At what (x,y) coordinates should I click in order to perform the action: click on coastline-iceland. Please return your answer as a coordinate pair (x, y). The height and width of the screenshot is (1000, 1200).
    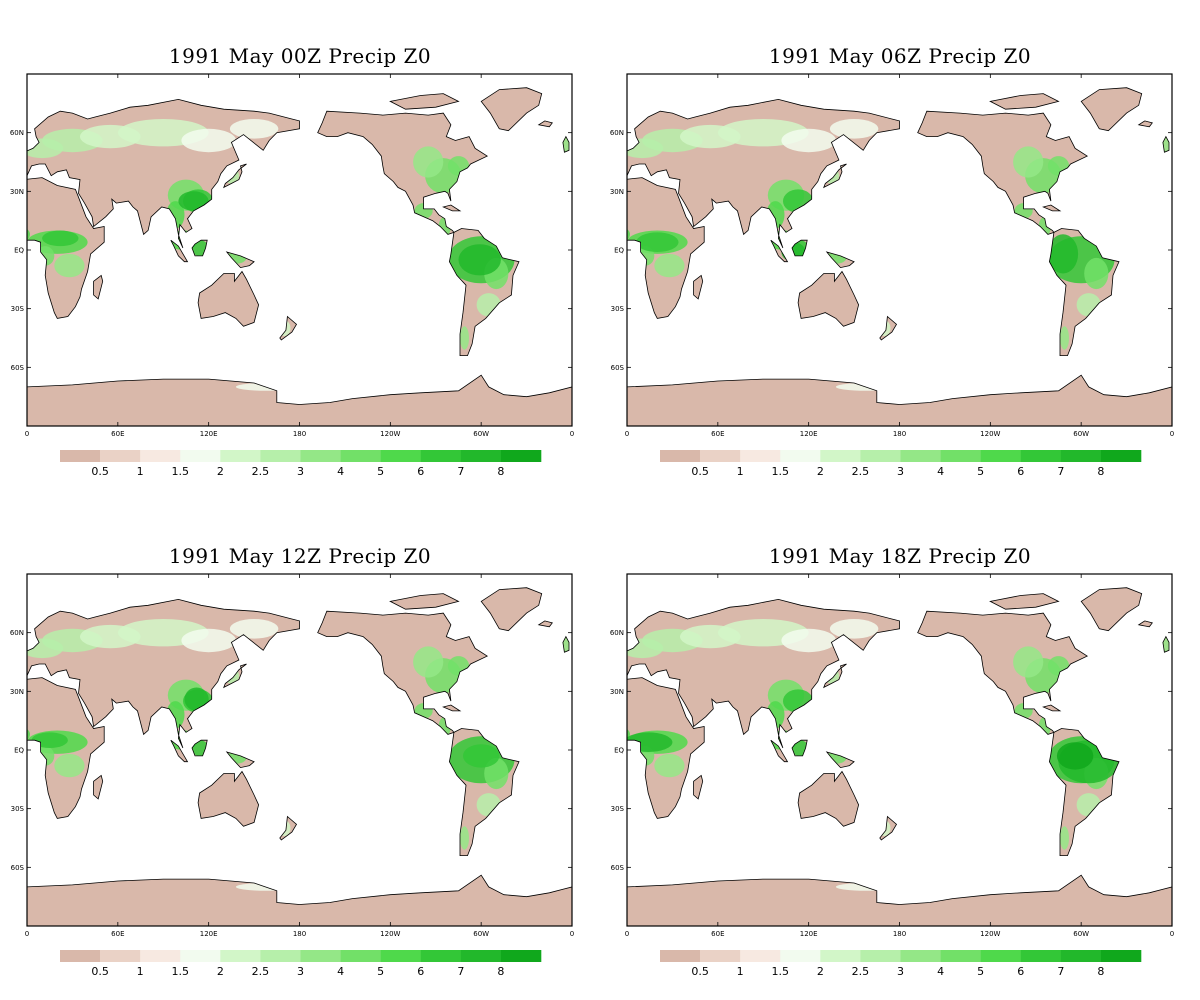
    Looking at the image, I should click on (545, 624).